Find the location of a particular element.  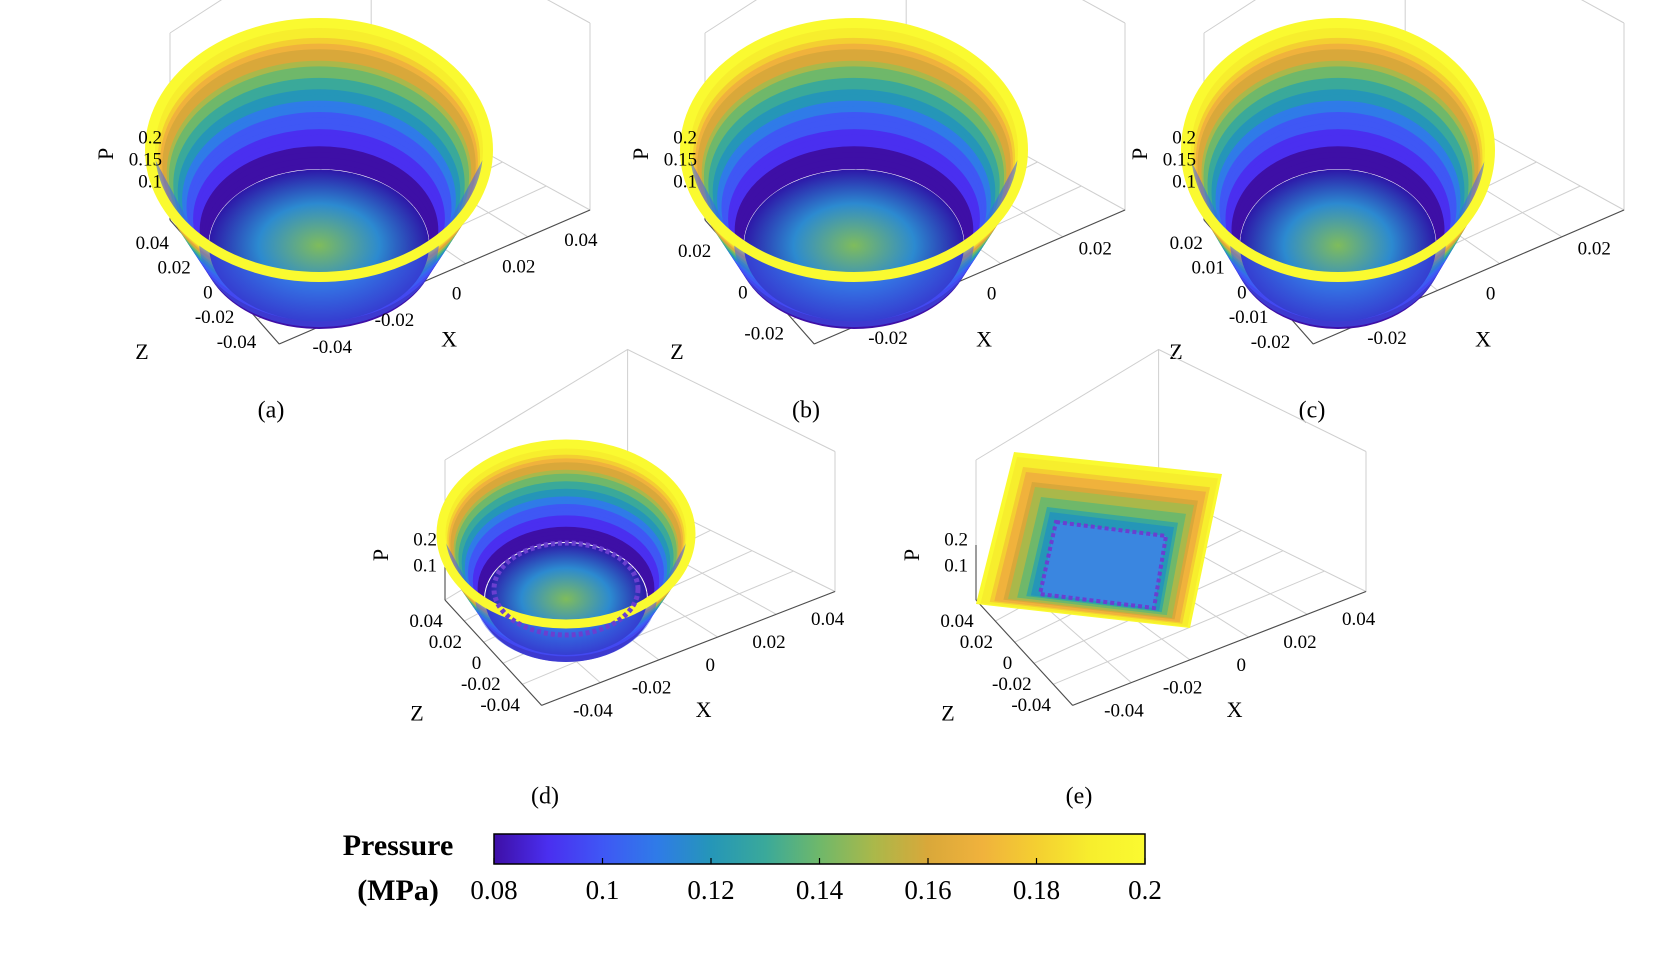

axis-box is located at coordinates (1171, 625).